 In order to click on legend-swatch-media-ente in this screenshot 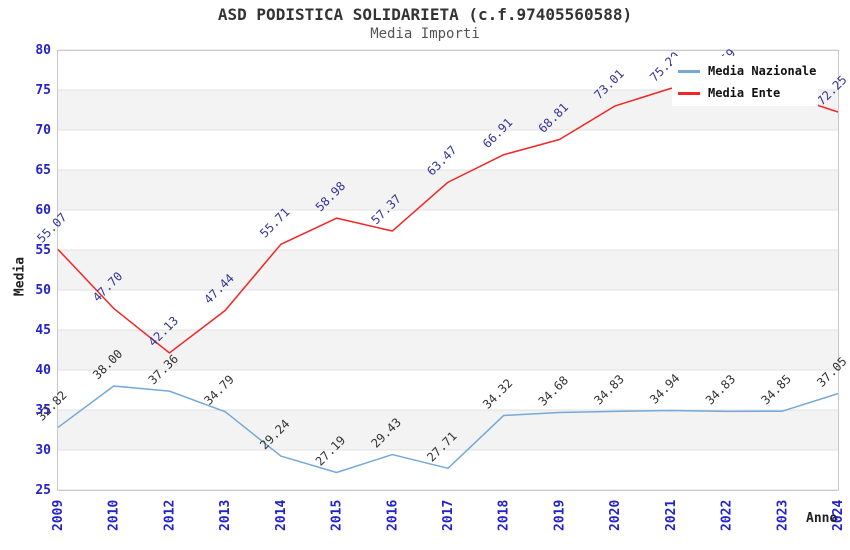, I will do `click(689, 93)`.